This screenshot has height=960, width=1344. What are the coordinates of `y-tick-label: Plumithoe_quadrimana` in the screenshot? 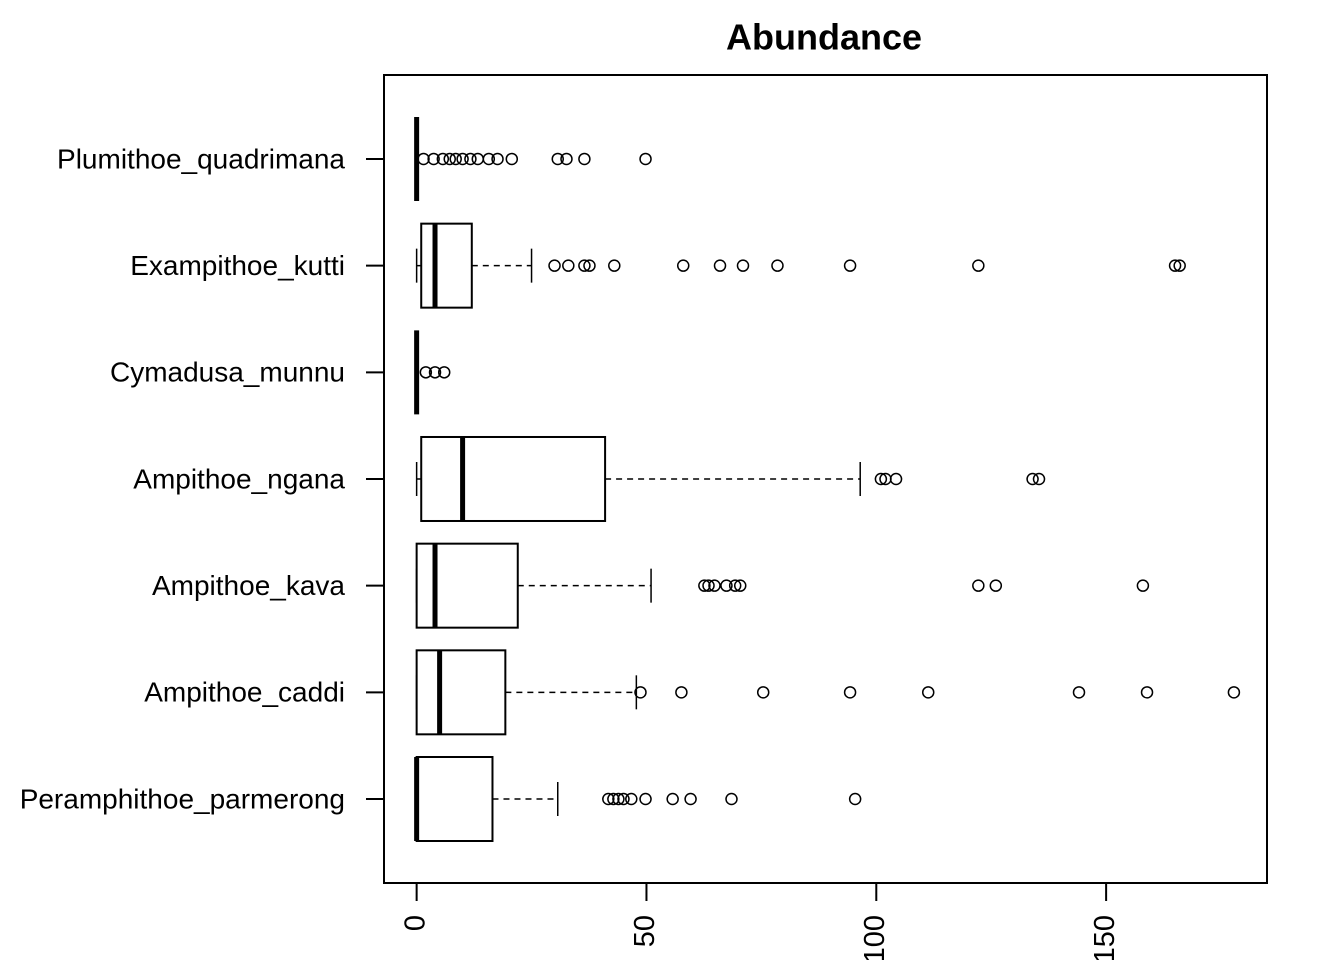 It's located at (201, 158).